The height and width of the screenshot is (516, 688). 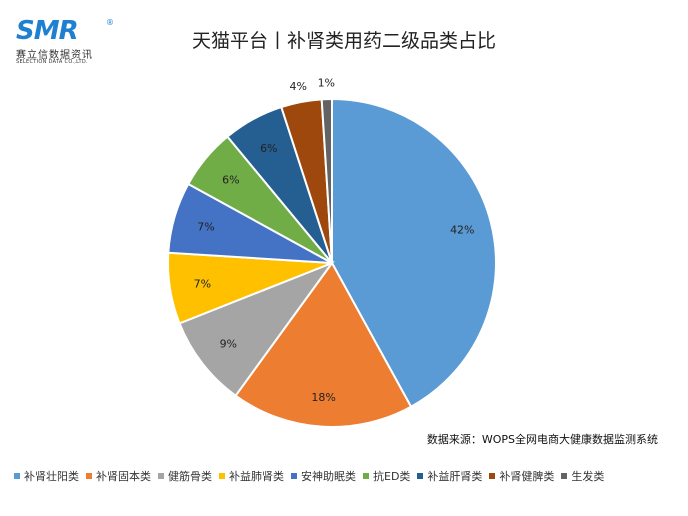 What do you see at coordinates (527, 476) in the screenshot?
I see `legend-label: 补肾健脾类` at bounding box center [527, 476].